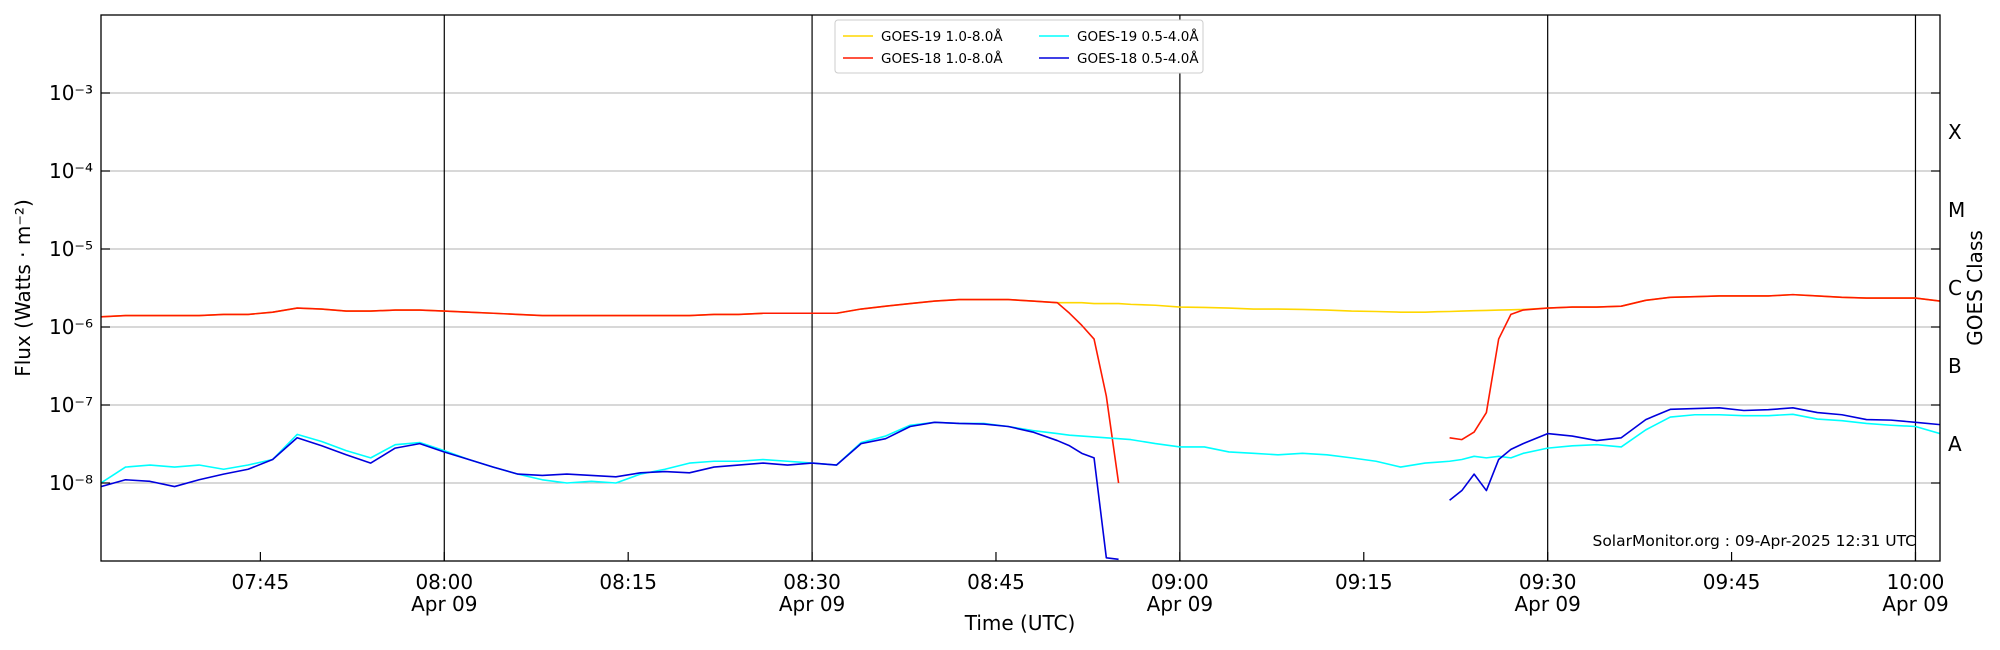  What do you see at coordinates (71, 405) in the screenshot?
I see `y-tick-label: 10⁻⁷` at bounding box center [71, 405].